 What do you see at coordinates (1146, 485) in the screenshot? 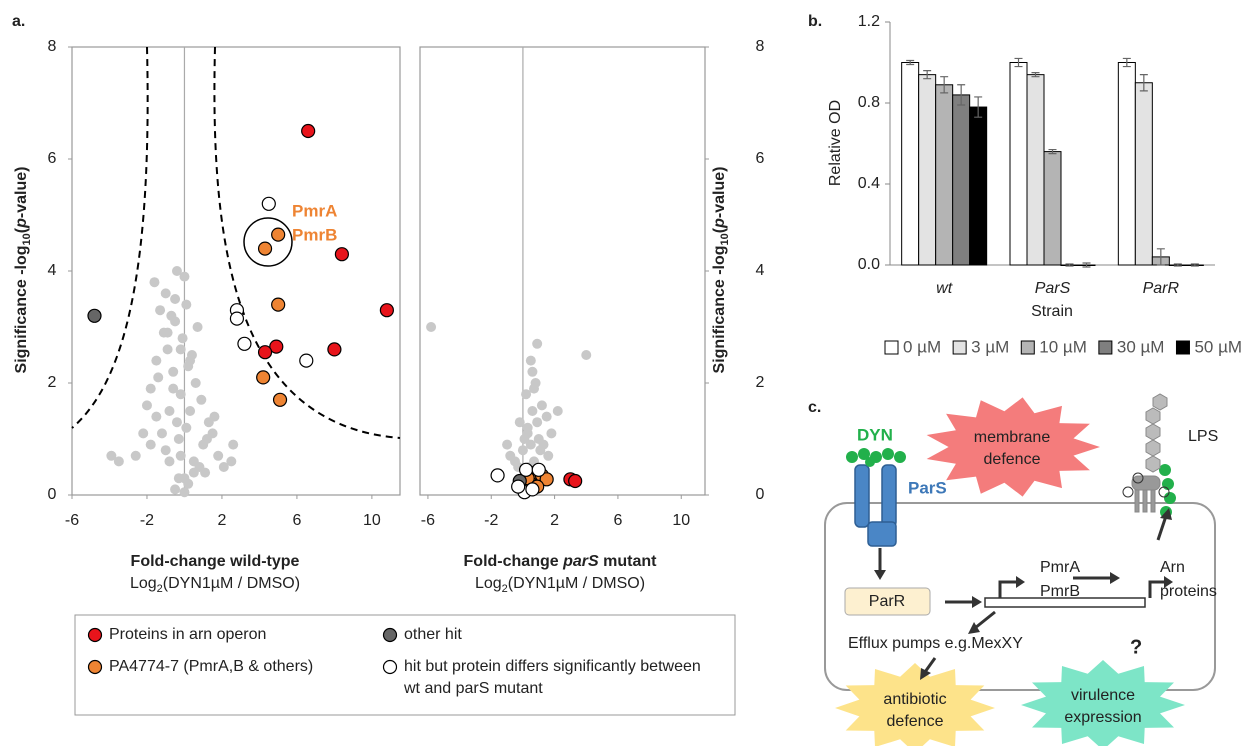
I see `charges` at bounding box center [1146, 485].